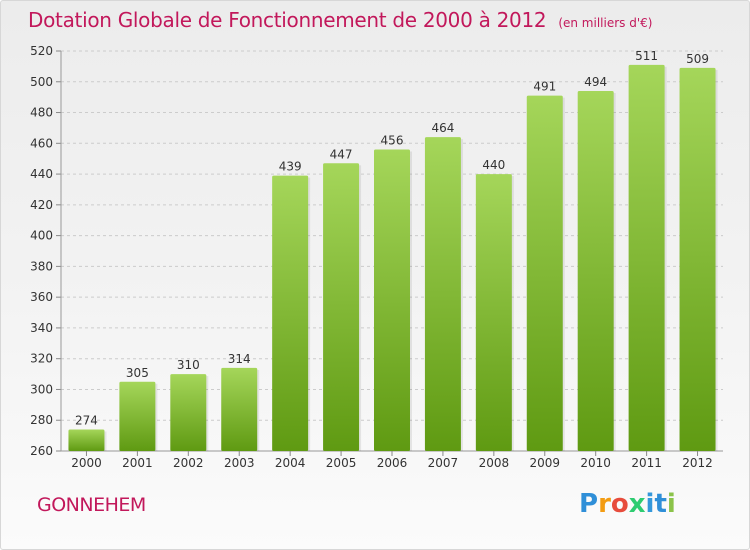 This screenshot has width=750, height=550. I want to click on commune-name: GONNEHEM, so click(91, 505).